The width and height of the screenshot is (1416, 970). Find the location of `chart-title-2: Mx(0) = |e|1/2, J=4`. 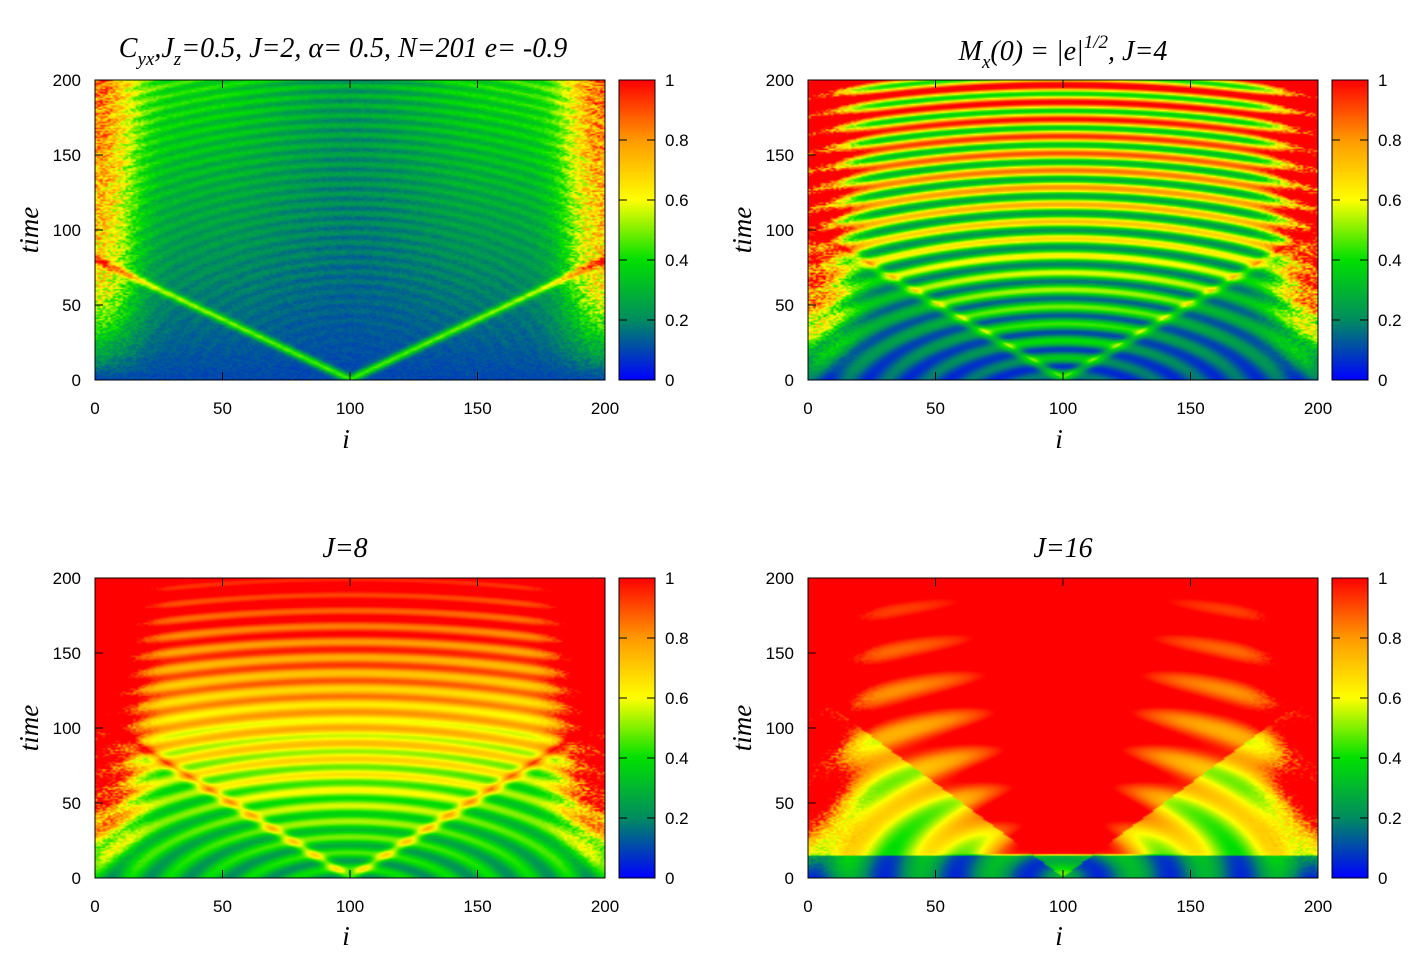

chart-title-2: Mx(0) = |e|1/2, J=4 is located at coordinates (1063, 52).